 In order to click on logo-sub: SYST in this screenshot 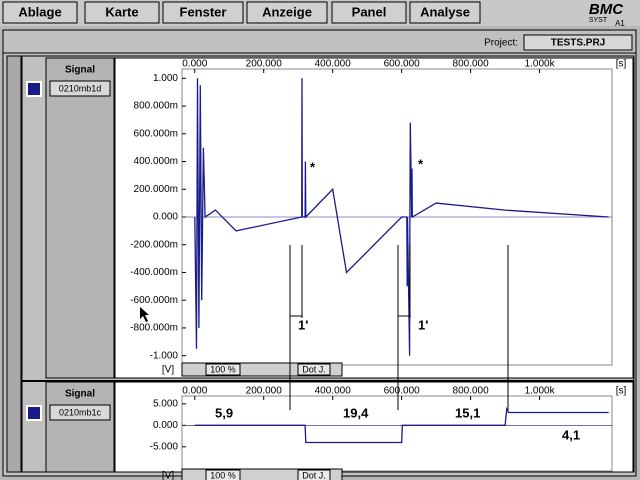, I will do `click(598, 20)`.